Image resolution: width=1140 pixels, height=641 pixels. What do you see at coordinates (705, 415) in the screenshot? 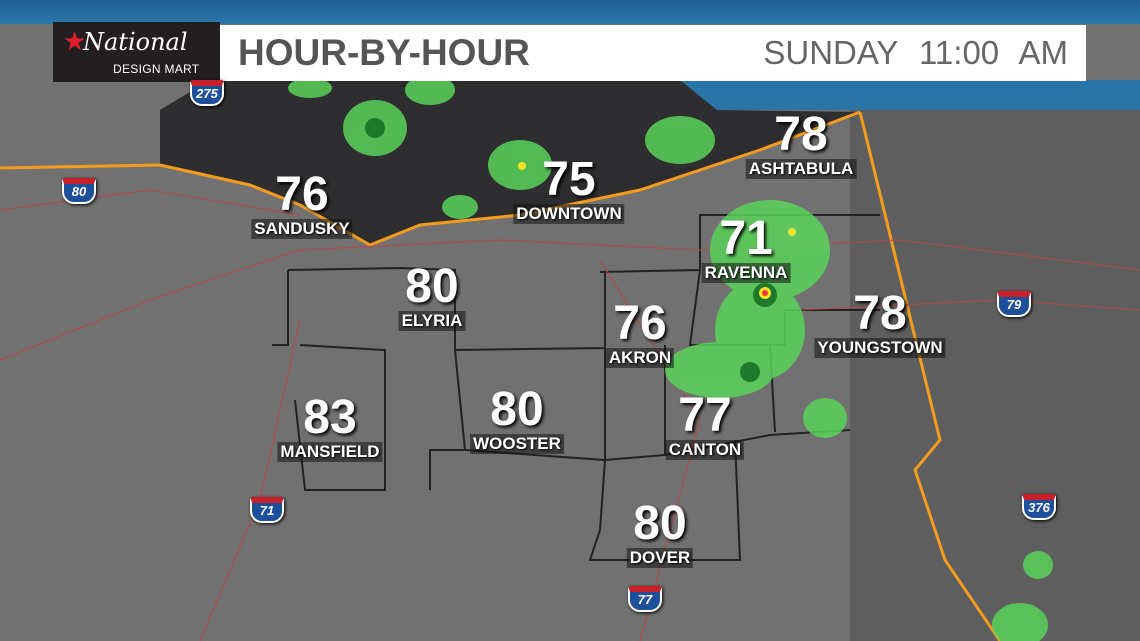
I see `temperature: 77` at bounding box center [705, 415].